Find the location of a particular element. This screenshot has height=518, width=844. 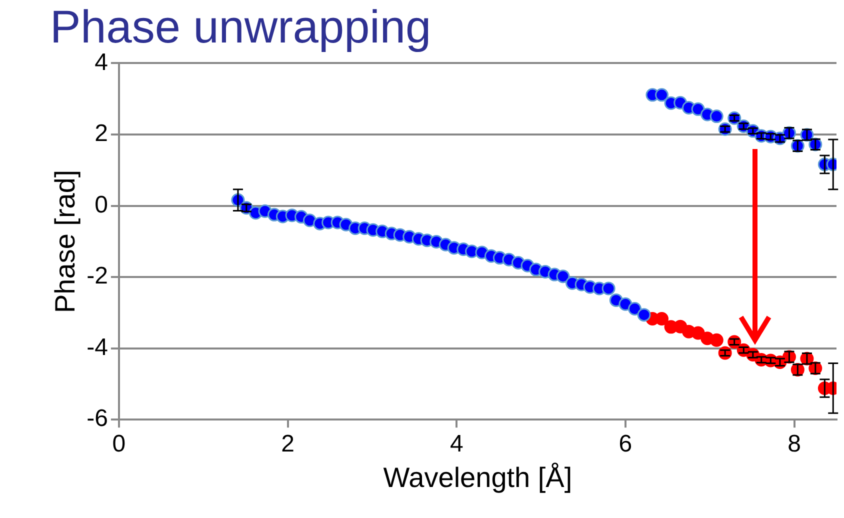

x-tick-label: 6 is located at coordinates (625, 444).